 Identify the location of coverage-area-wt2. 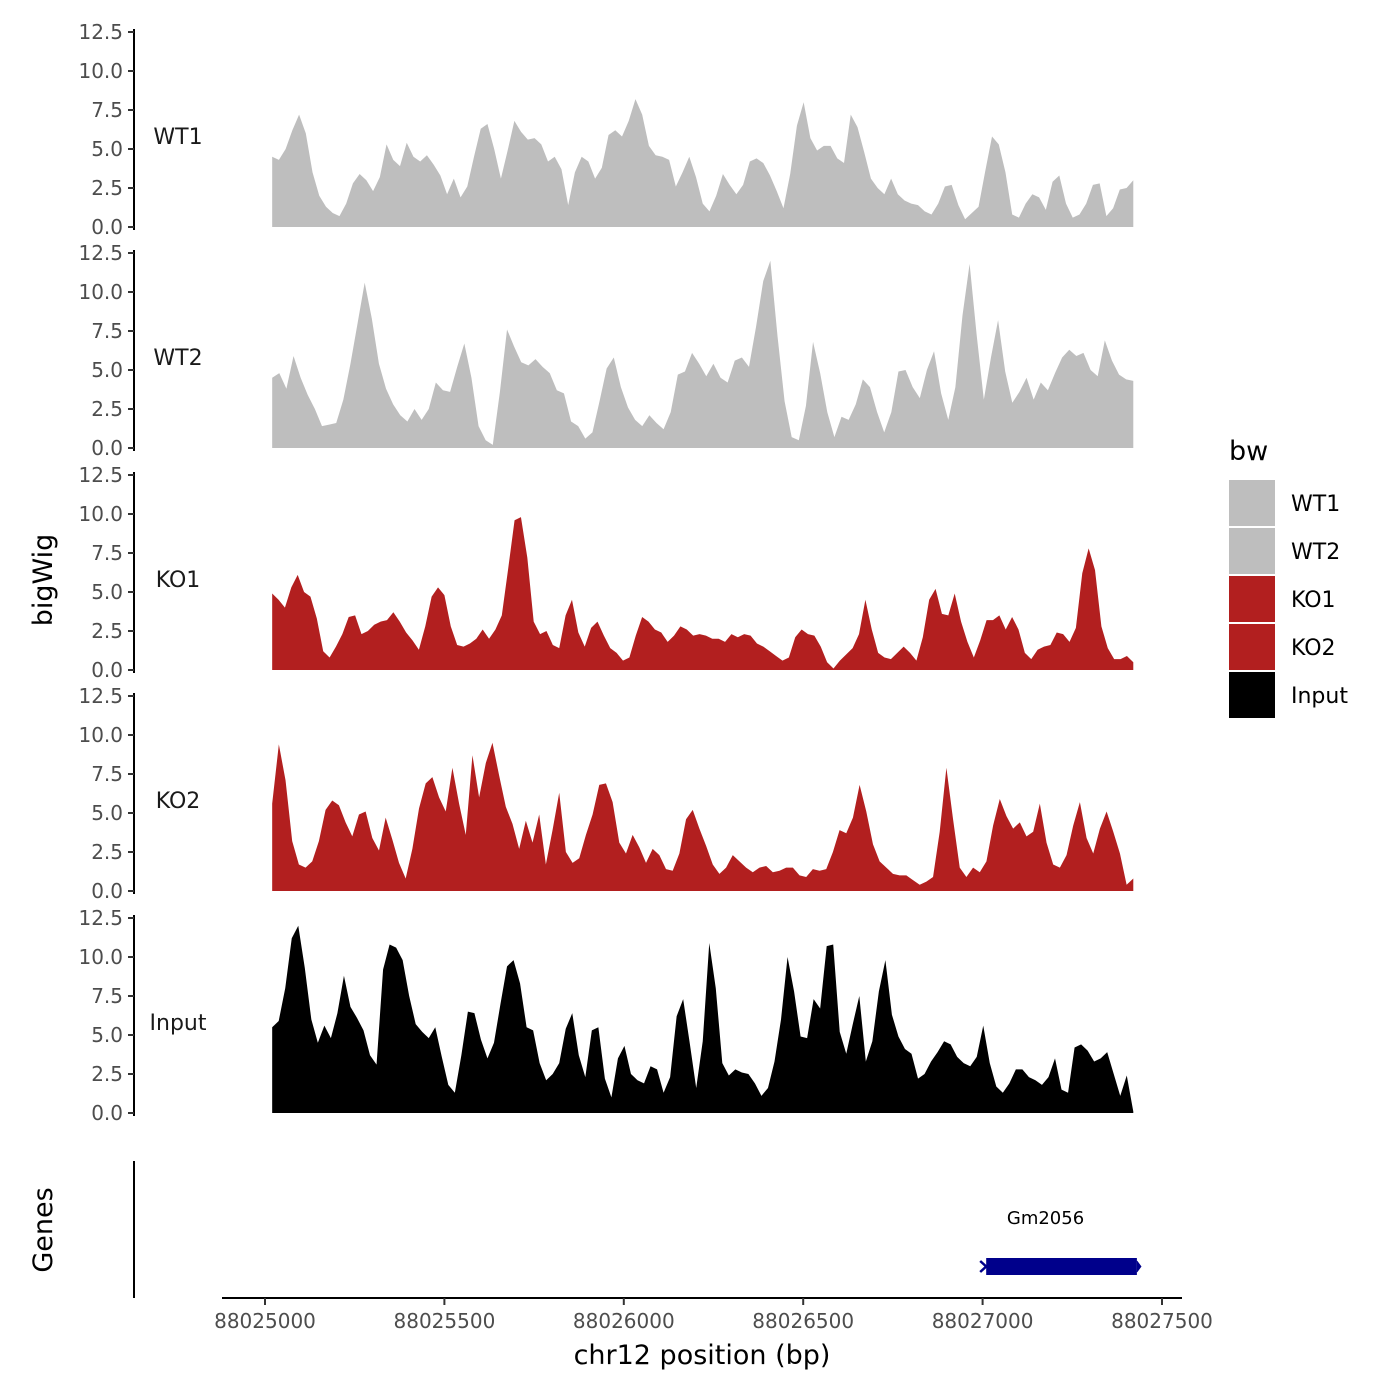
(703, 354).